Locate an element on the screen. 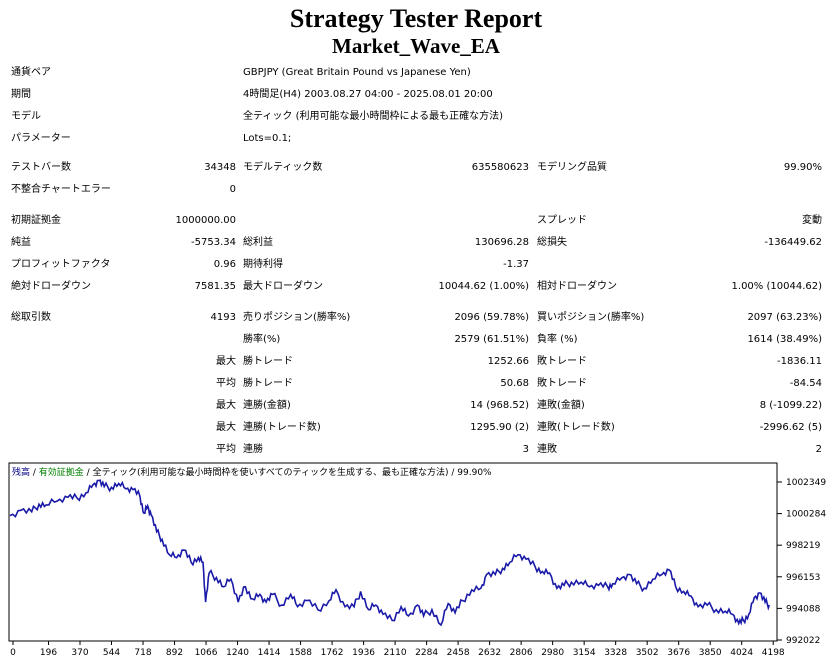 The image size is (832, 664). cons-profit-value: 1295.90 (2) is located at coordinates (499, 427).